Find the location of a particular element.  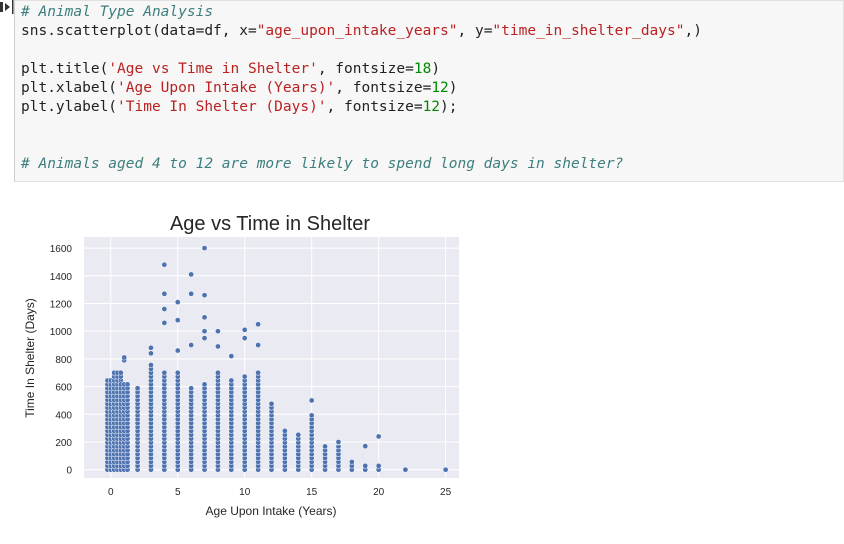

code-y-arg: "time_in_shelter_days" is located at coordinates (588, 31).